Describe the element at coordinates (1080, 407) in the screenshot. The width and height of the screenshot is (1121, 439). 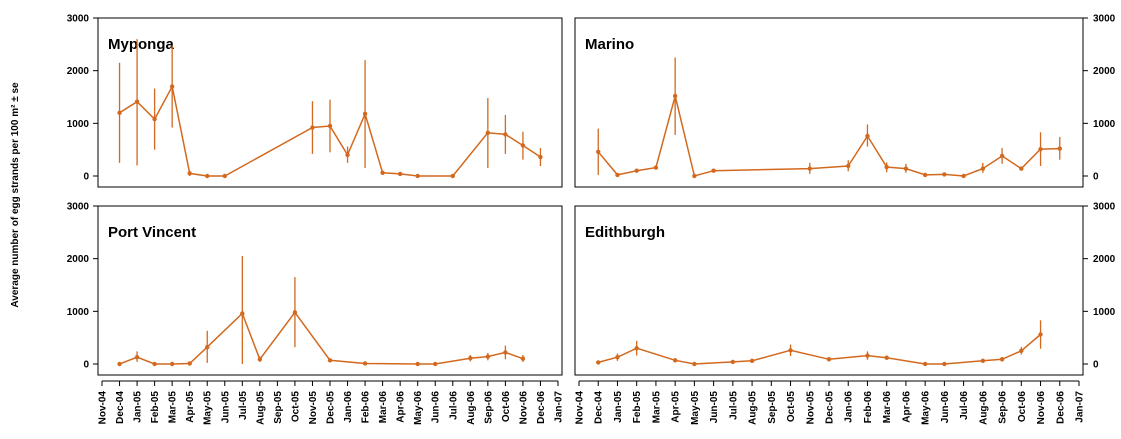
I see `x-tick-label: Jan-07` at that location.